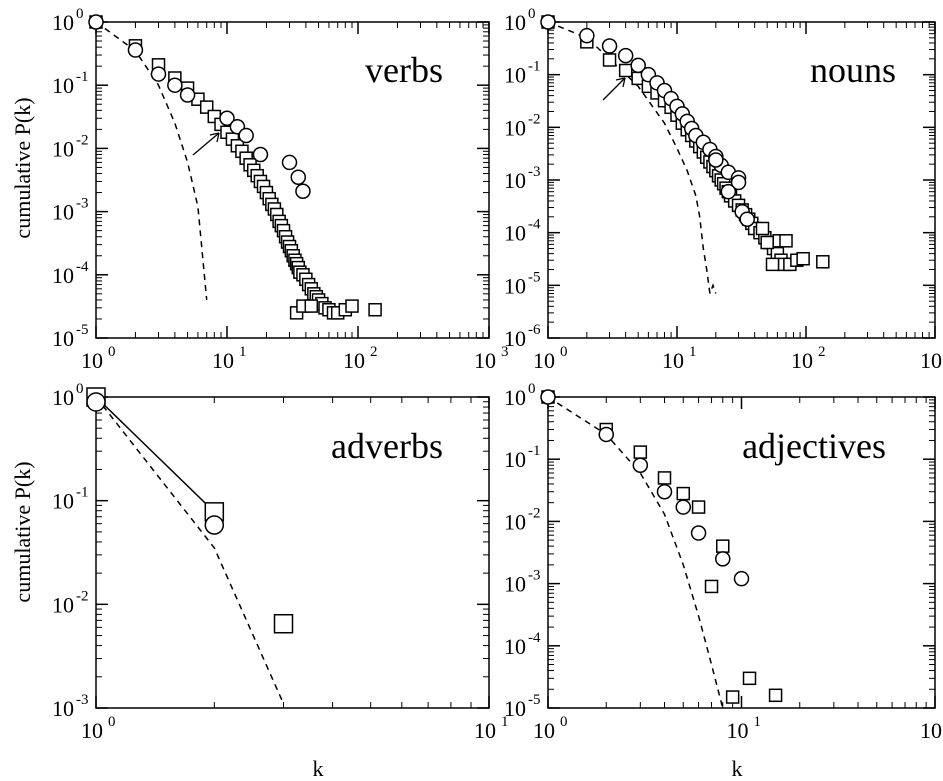  Describe the element at coordinates (22, 167) in the screenshot. I see `y-axis-title-top: cumulative P(k)` at that location.